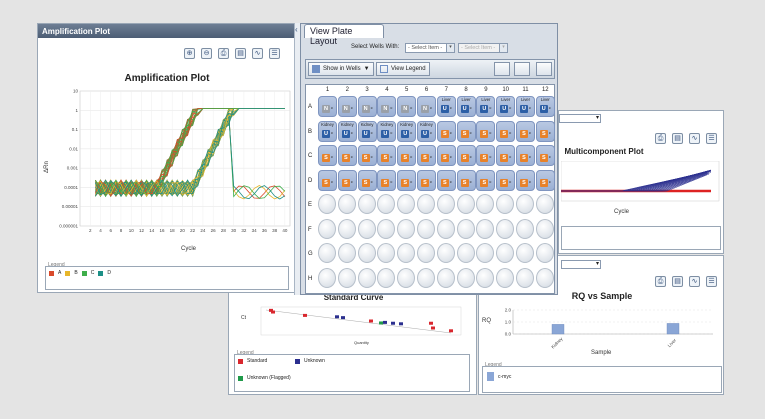  I want to click on column-header: 9, so click(486, 90).